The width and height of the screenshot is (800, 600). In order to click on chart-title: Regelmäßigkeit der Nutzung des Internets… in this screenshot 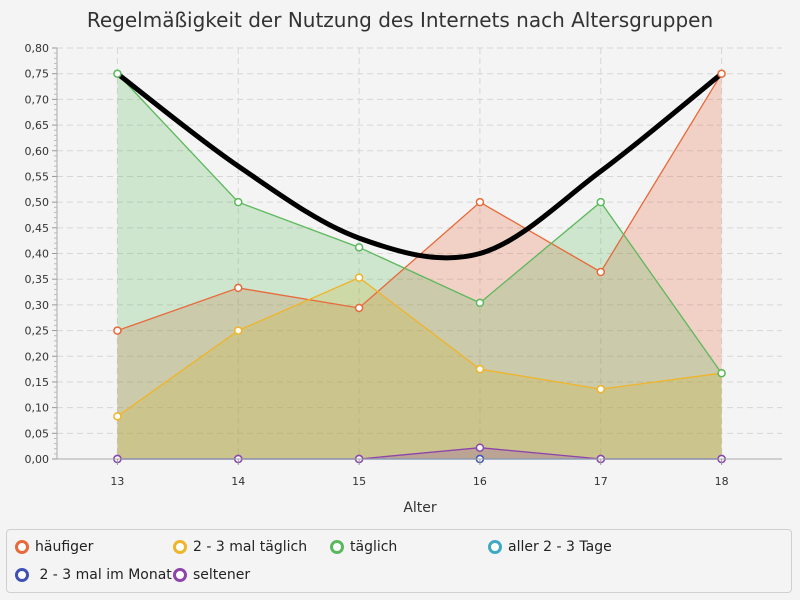, I will do `click(400, 20)`.